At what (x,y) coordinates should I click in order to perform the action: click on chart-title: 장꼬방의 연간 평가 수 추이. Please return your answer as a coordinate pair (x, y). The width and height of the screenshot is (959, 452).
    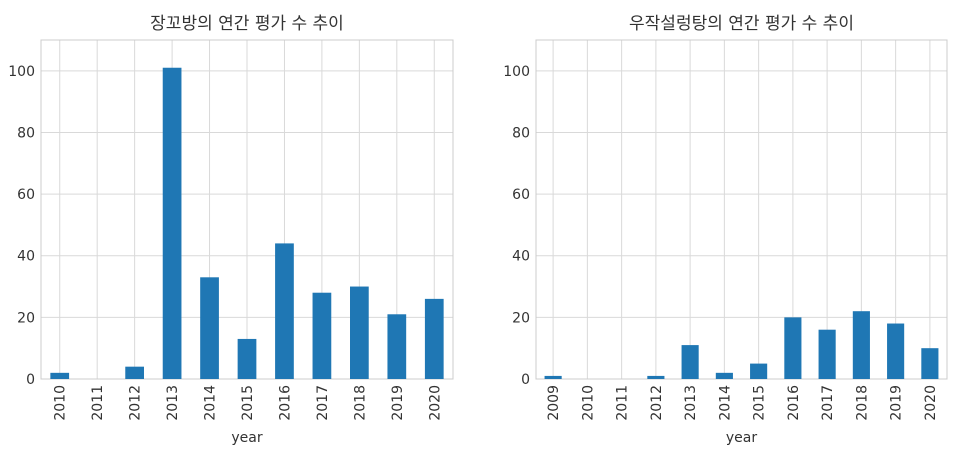
    Looking at the image, I should click on (247, 24).